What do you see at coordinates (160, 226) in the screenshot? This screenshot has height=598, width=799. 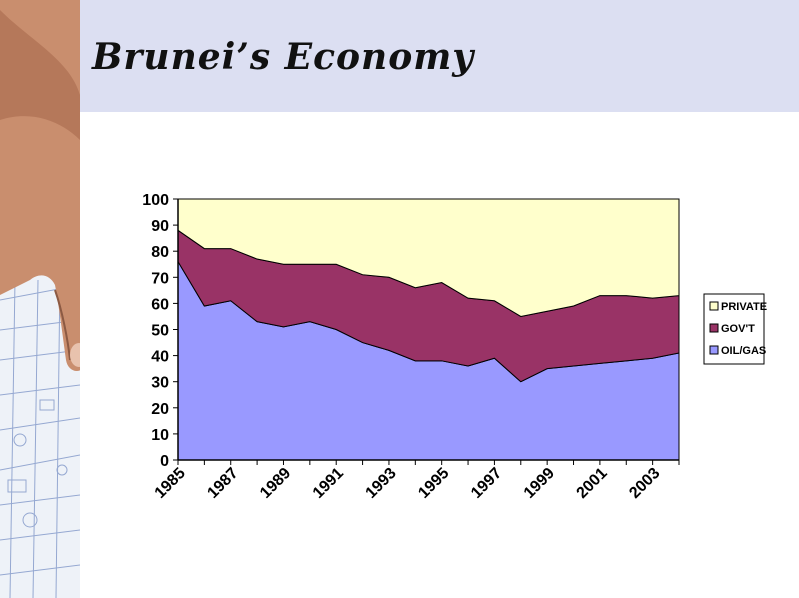 I see `y-tick-label: 90` at bounding box center [160, 226].